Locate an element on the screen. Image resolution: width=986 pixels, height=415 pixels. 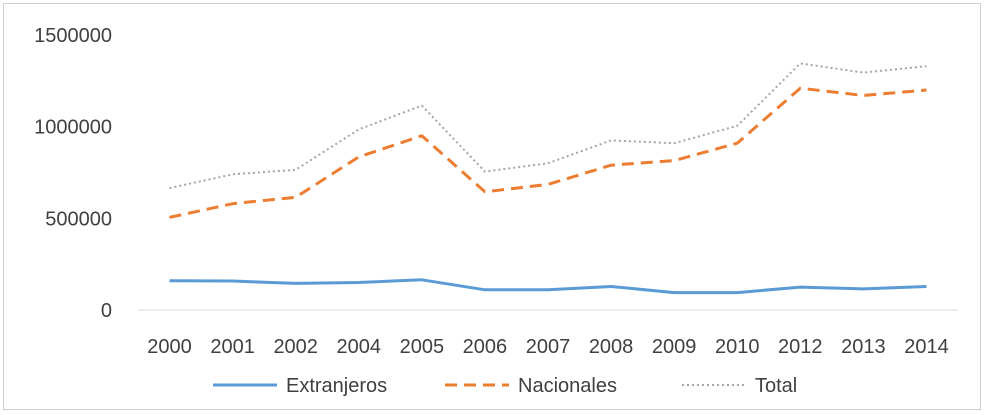
y-tick-label: 1000000 is located at coordinates (73, 128).